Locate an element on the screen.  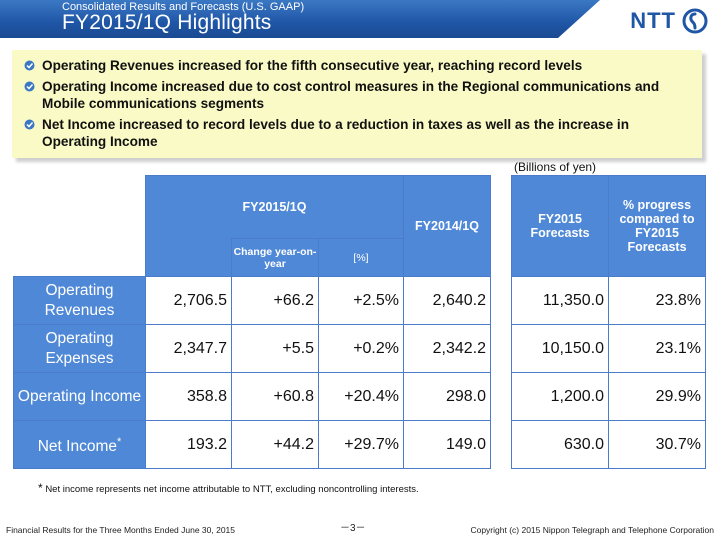
header-fy2014-1q: FY2014/1Q is located at coordinates (447, 226).